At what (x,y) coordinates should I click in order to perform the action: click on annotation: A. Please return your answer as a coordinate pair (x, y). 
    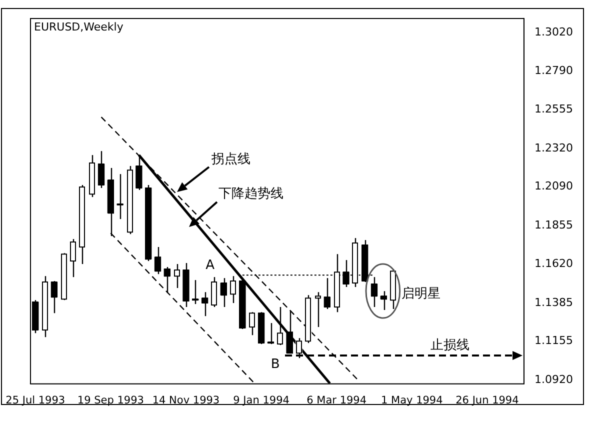
    Looking at the image, I should click on (210, 266).